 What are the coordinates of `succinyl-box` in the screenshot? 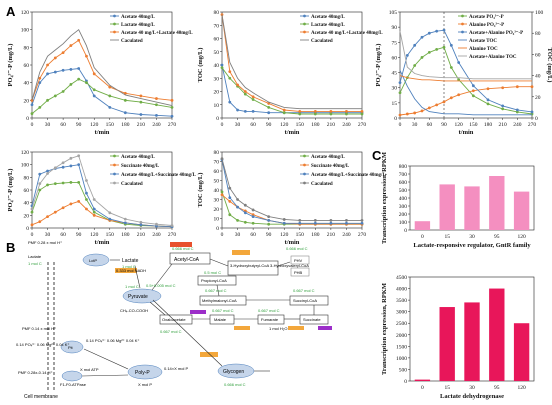 It's located at (309, 300).